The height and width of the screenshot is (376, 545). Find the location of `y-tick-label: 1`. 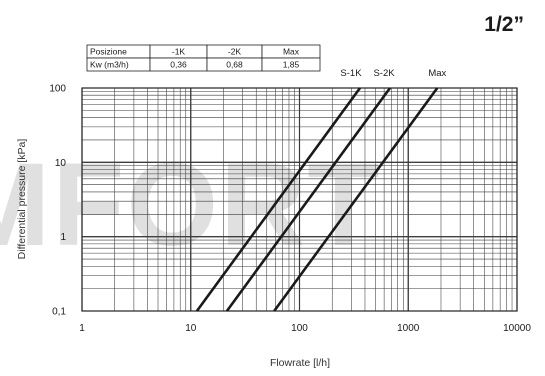

y-tick-label: 1 is located at coordinates (63, 237).